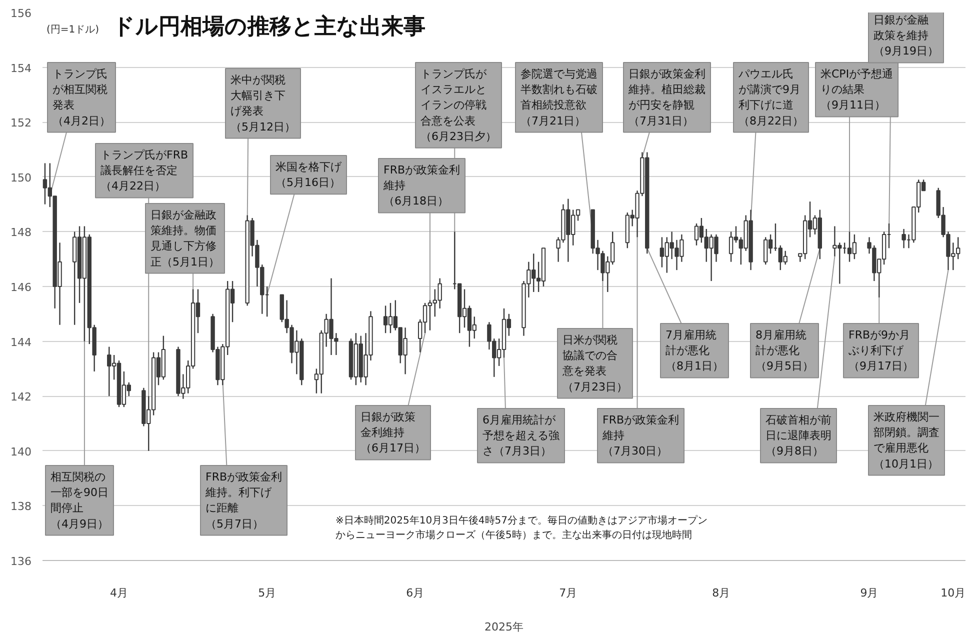 The height and width of the screenshot is (638, 976). I want to click on y-tick-label: 152, so click(21, 123).